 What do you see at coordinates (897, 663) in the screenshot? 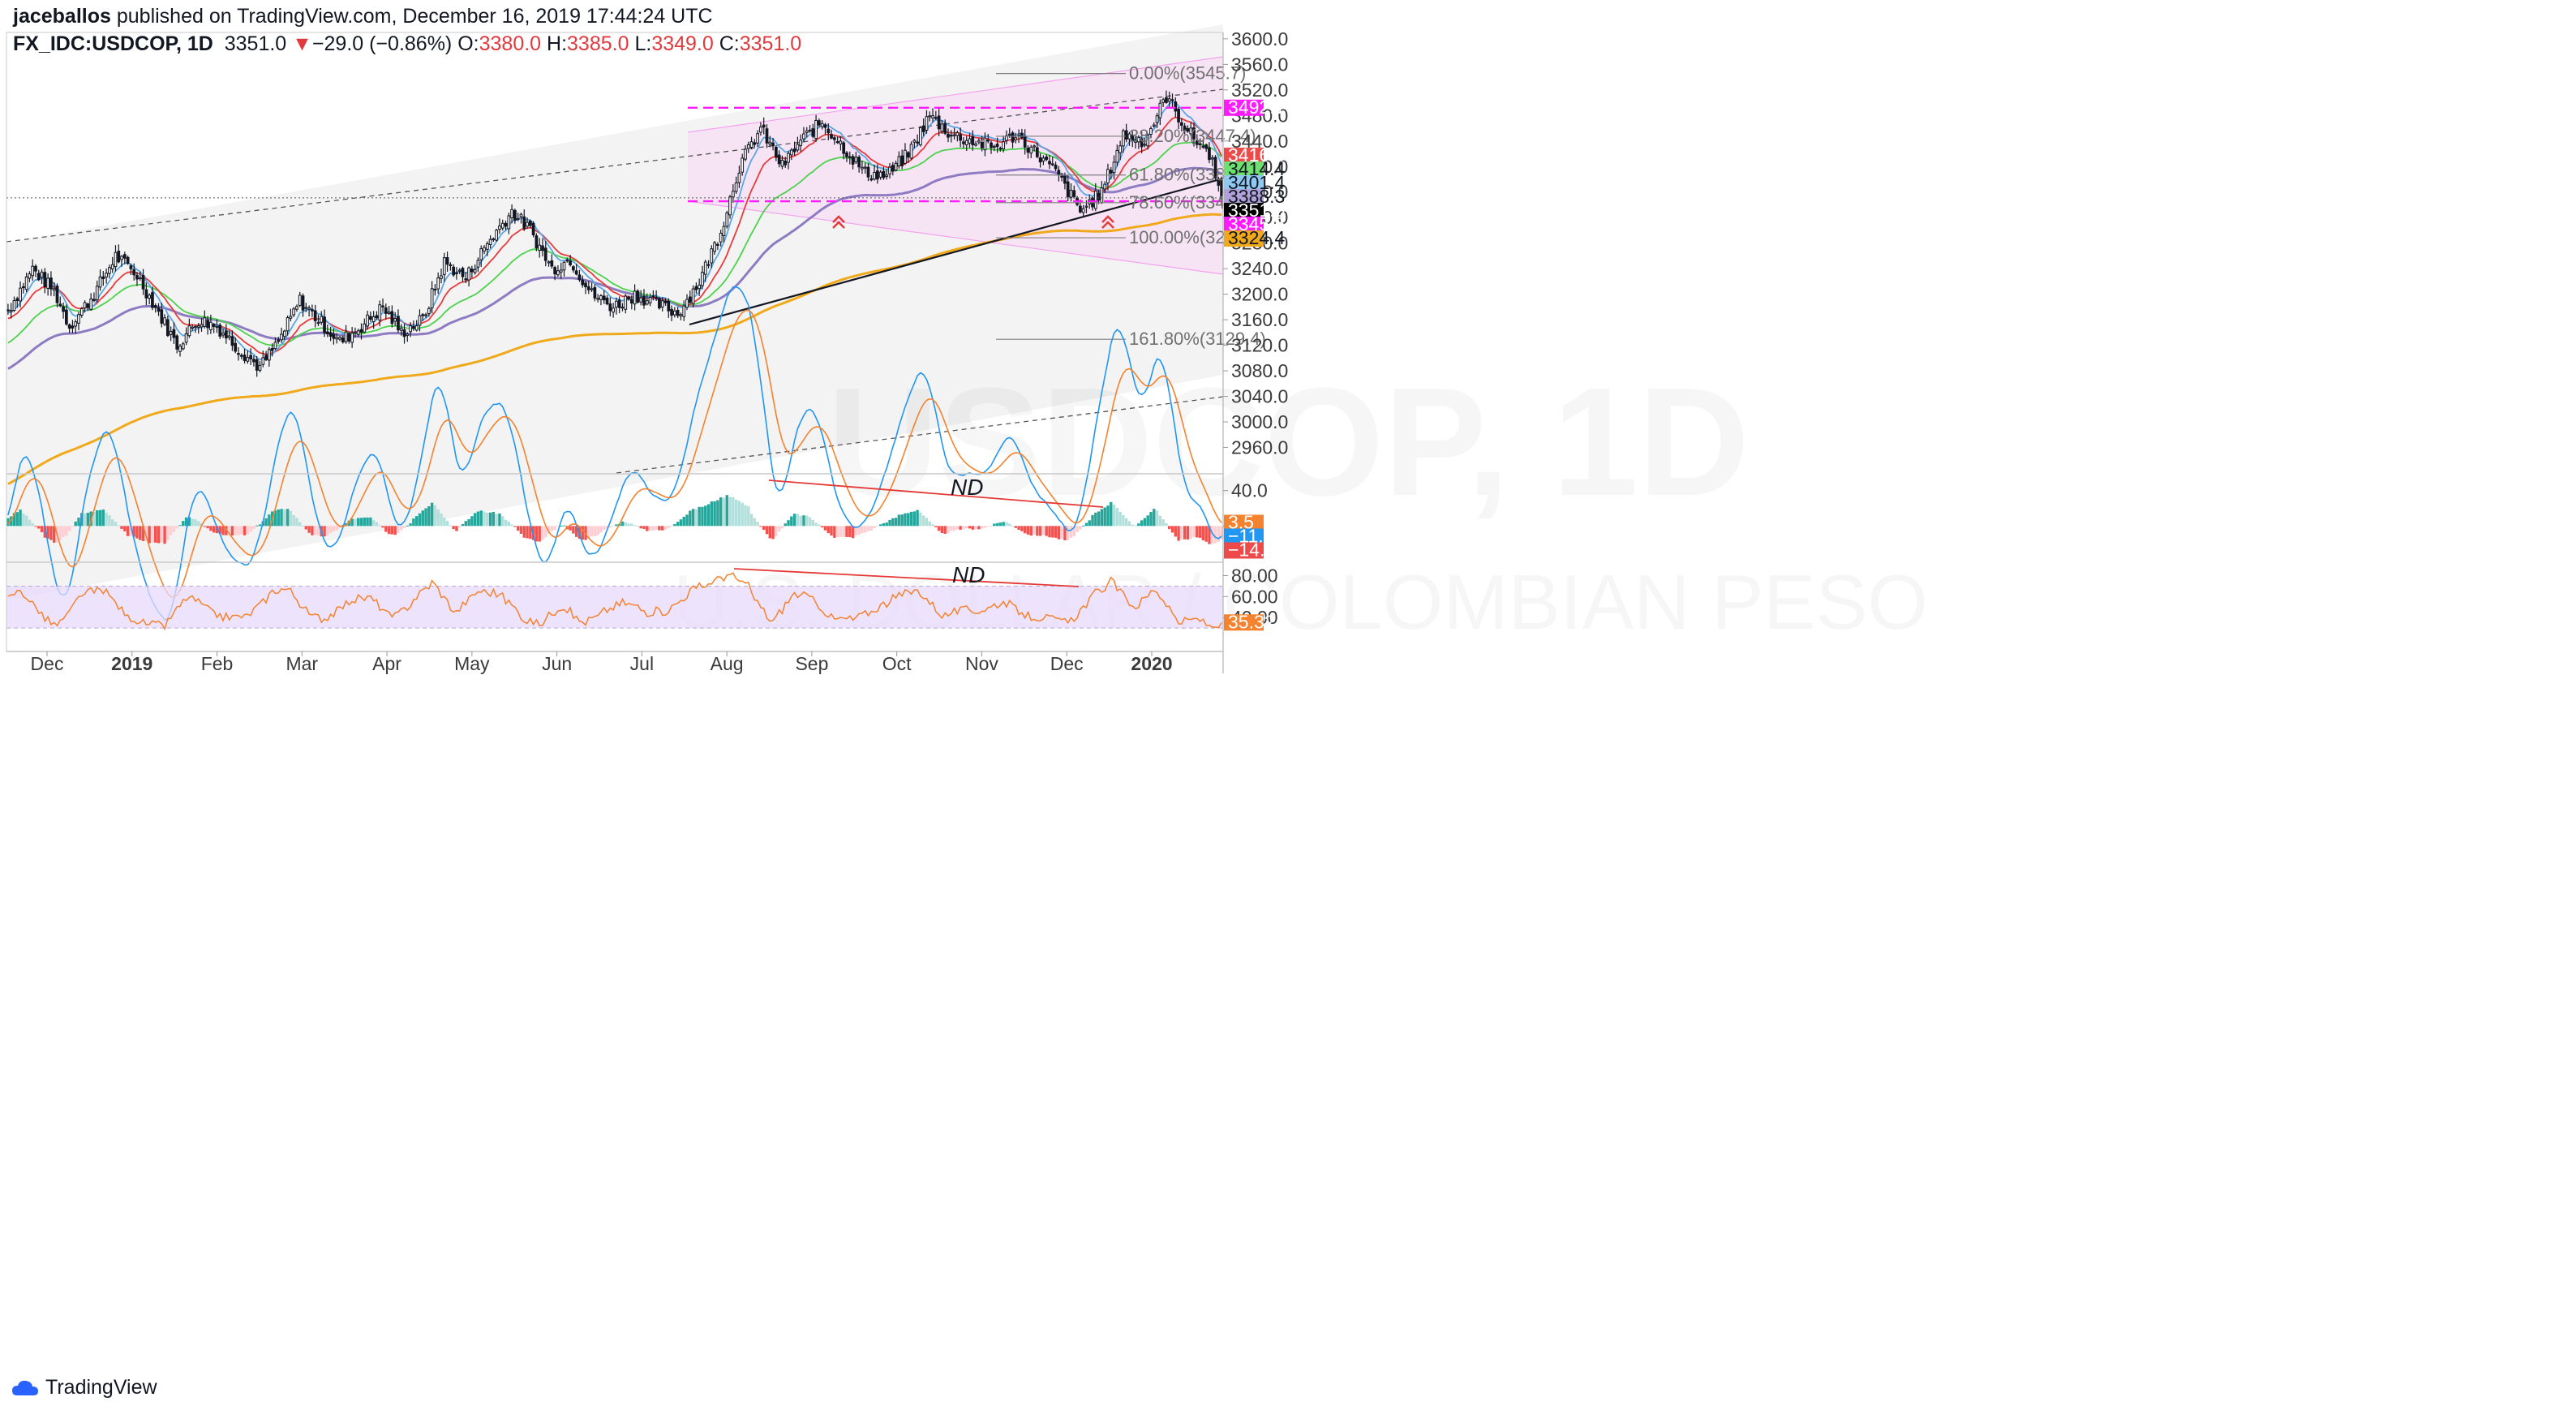
I see `x-tick-label: Oct` at bounding box center [897, 663].